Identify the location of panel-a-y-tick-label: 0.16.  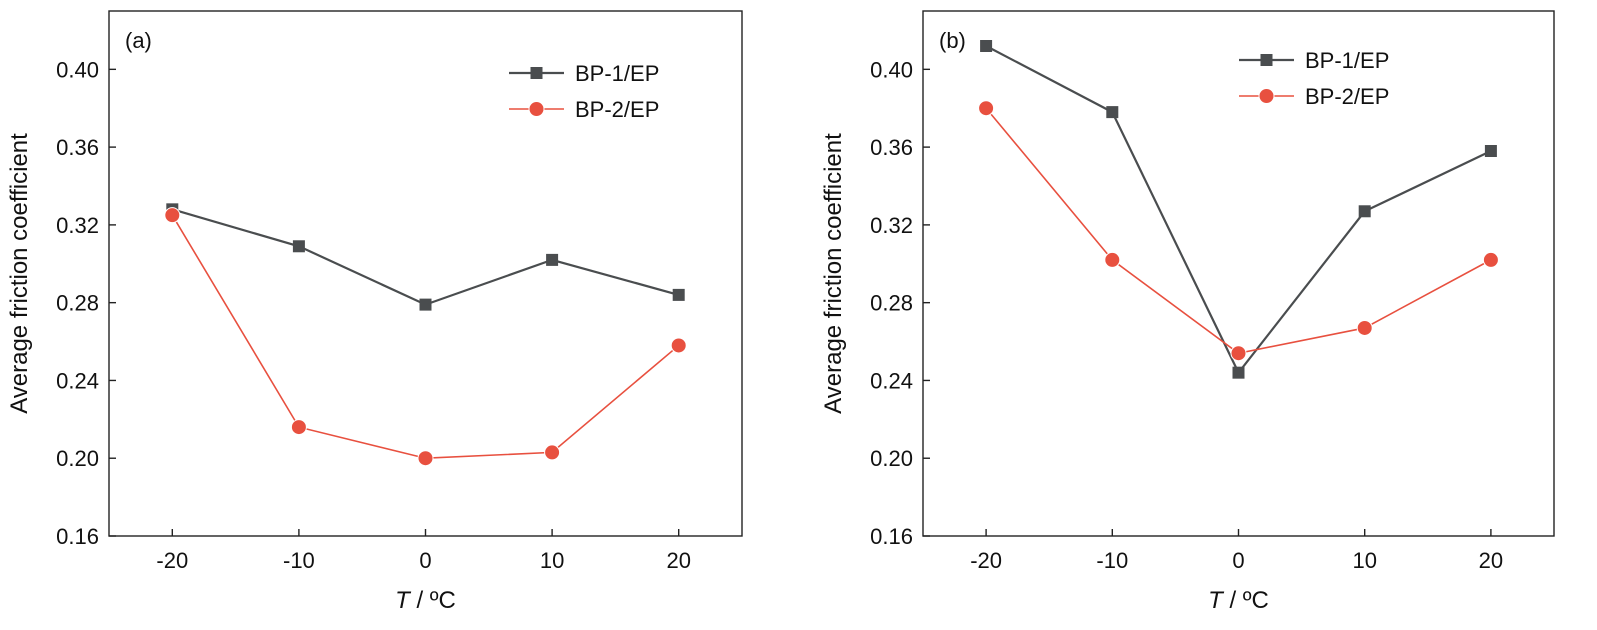
(77, 536).